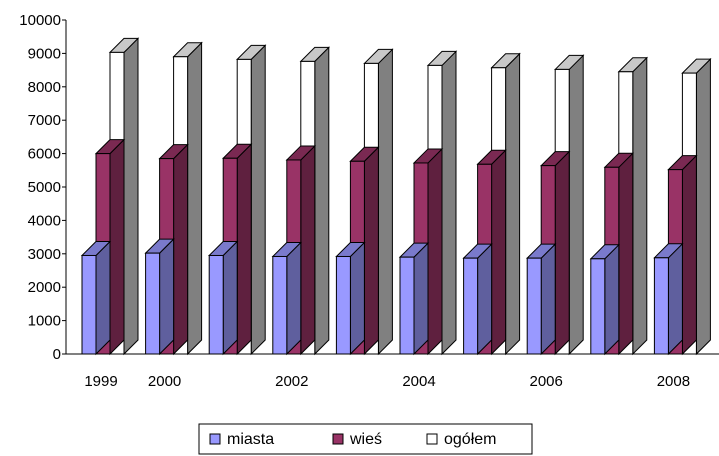 The image size is (719, 456). What do you see at coordinates (44, 254) in the screenshot?
I see `y-tick-label: 3000` at bounding box center [44, 254].